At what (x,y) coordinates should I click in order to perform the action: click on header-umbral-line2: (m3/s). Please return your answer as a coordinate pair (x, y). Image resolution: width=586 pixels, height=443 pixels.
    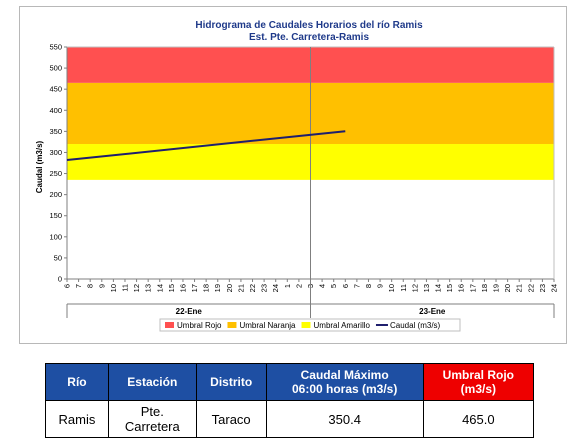
    Looking at the image, I should click on (478, 389).